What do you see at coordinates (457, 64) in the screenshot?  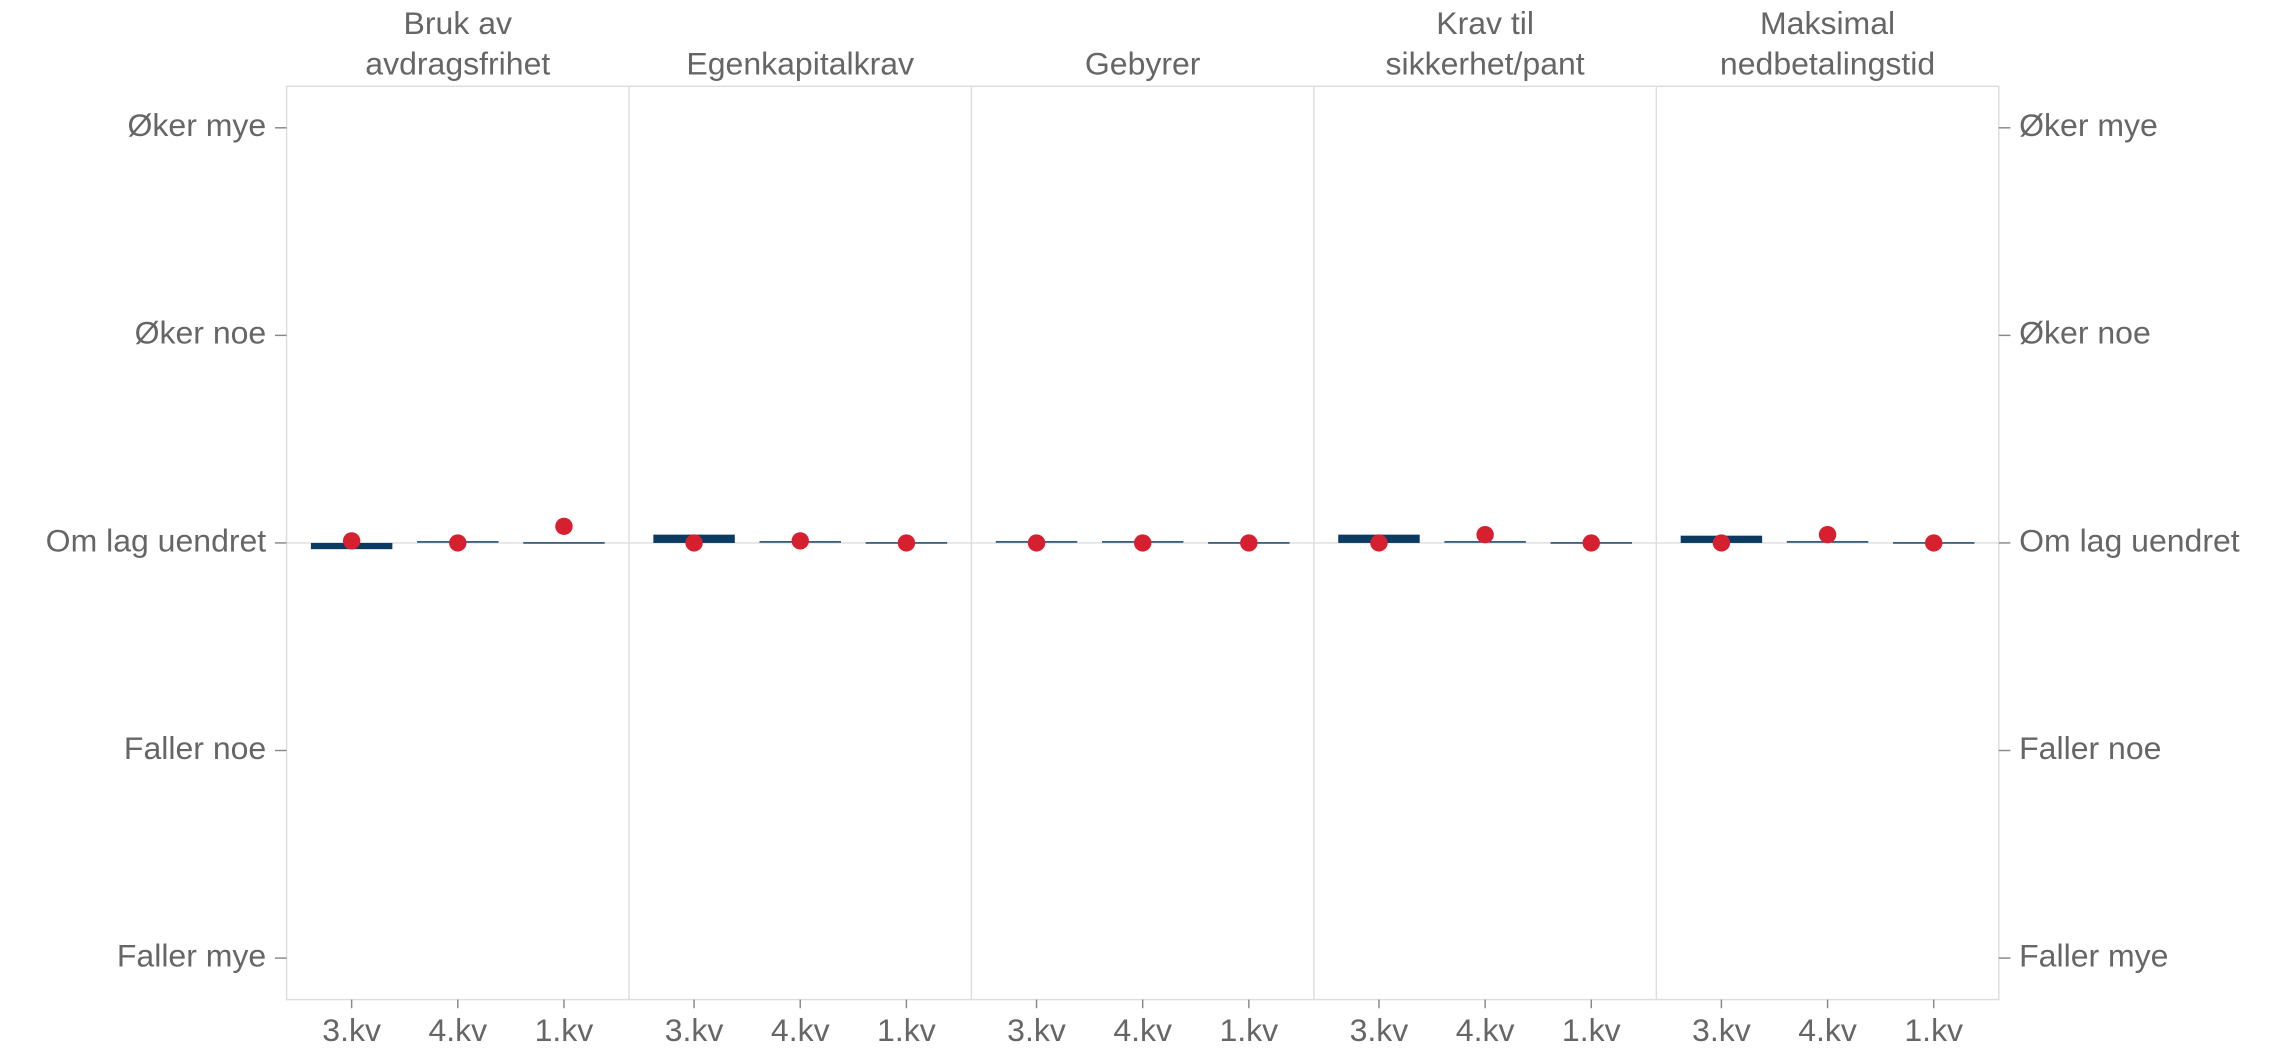 I see `panel-title: avdragsfrihet` at bounding box center [457, 64].